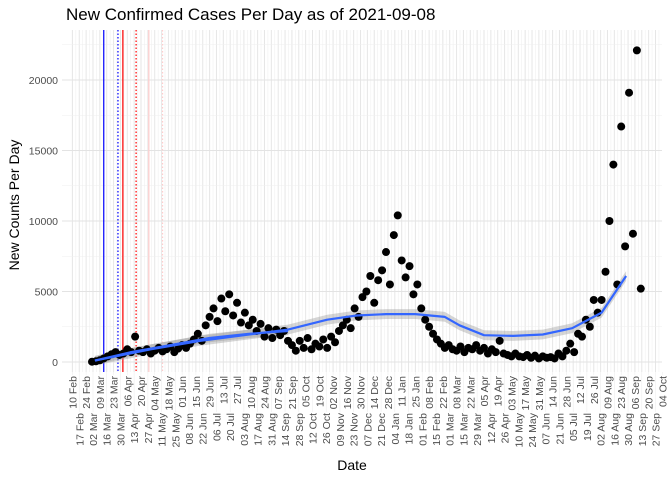  What do you see at coordinates (416, 392) in the screenshot?
I see `x-tick-label: 25 Jan` at bounding box center [416, 392].